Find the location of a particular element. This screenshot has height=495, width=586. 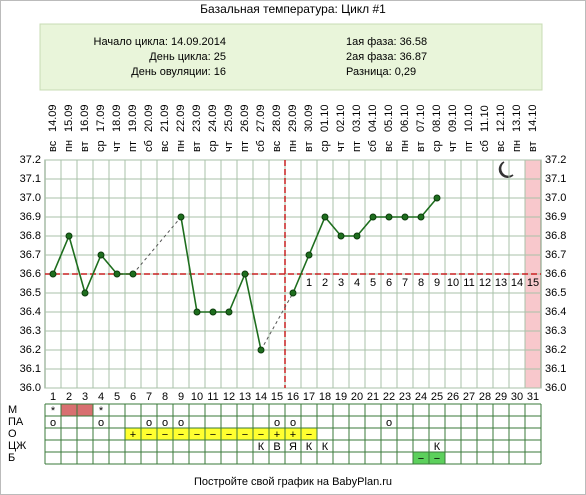

x-tick-label: 13 is located at coordinates (245, 397).